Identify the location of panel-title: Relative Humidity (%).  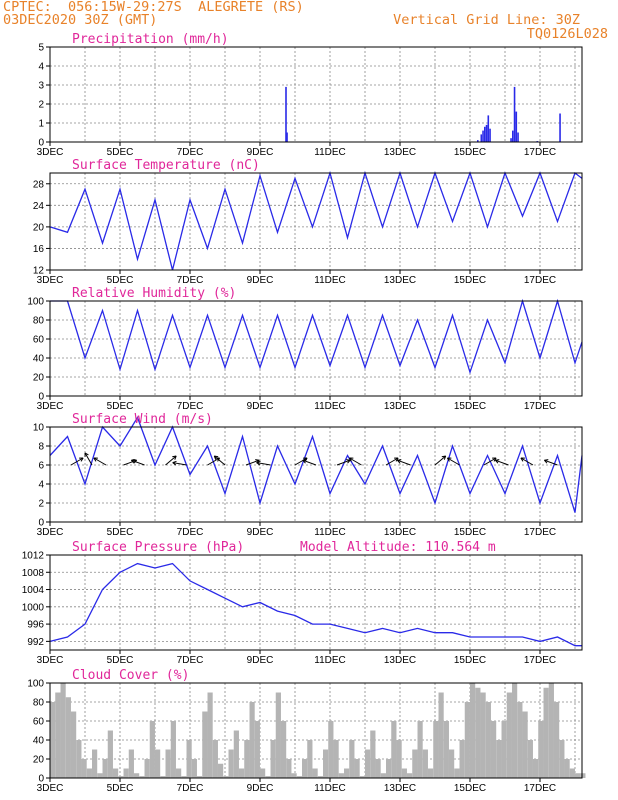
(154, 293).